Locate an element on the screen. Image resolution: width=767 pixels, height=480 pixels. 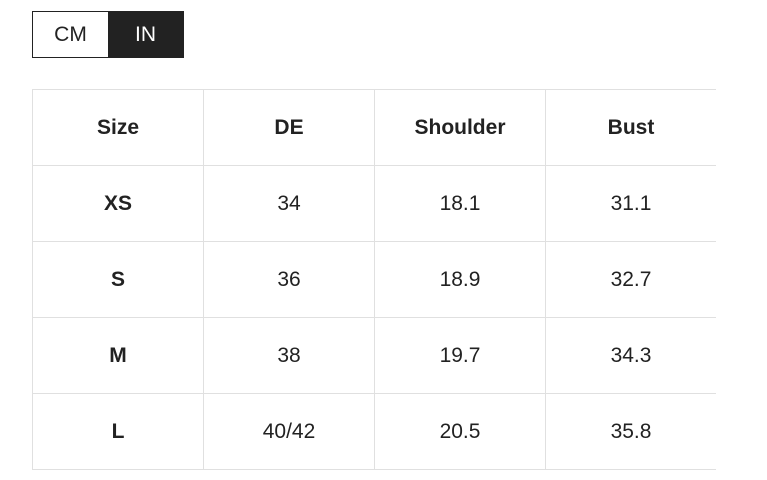
table-row: M 38 19.7 34.3 is located at coordinates (374, 355).